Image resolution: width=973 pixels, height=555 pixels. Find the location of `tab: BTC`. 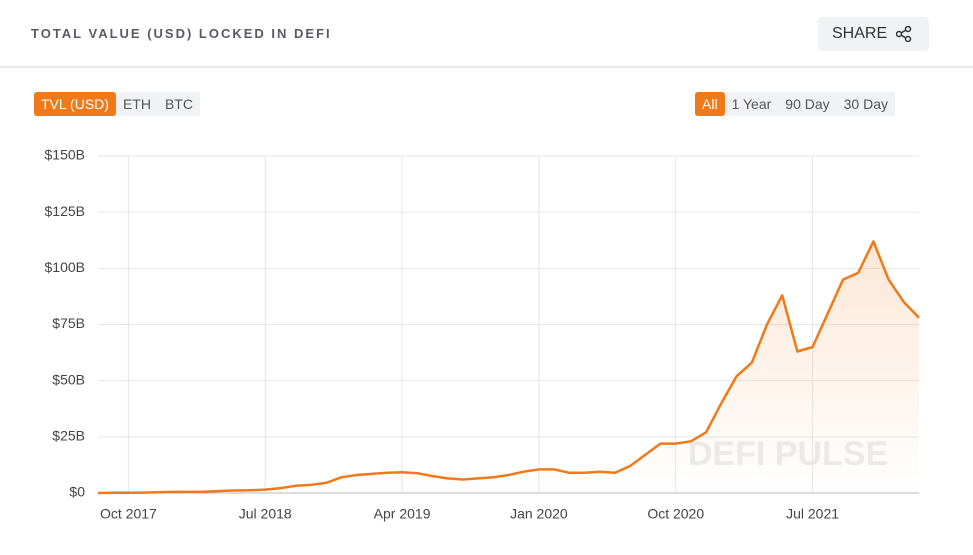

tab: BTC is located at coordinates (178, 104).